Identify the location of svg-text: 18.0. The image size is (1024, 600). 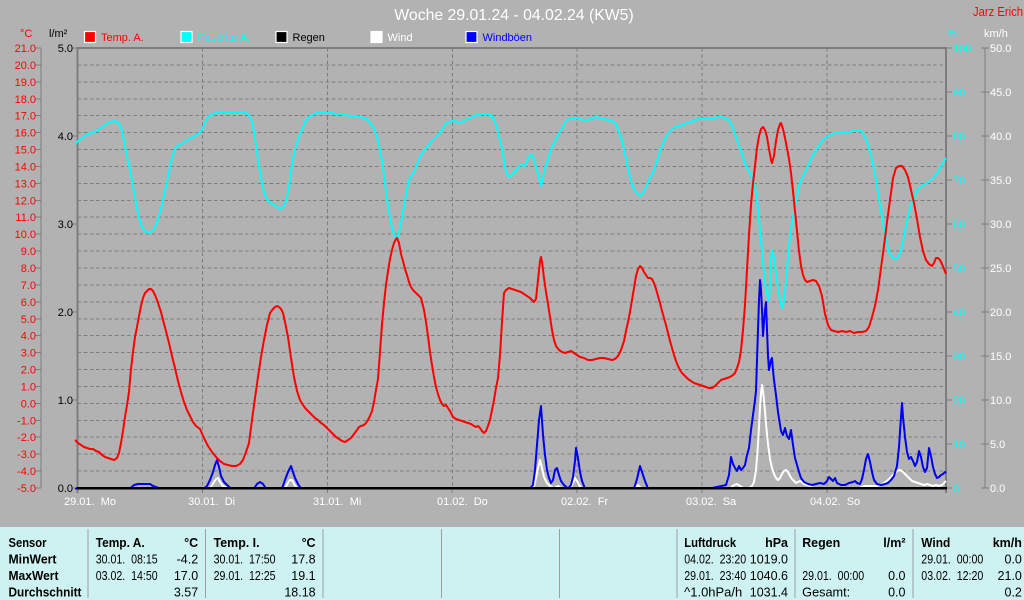
(25, 100).